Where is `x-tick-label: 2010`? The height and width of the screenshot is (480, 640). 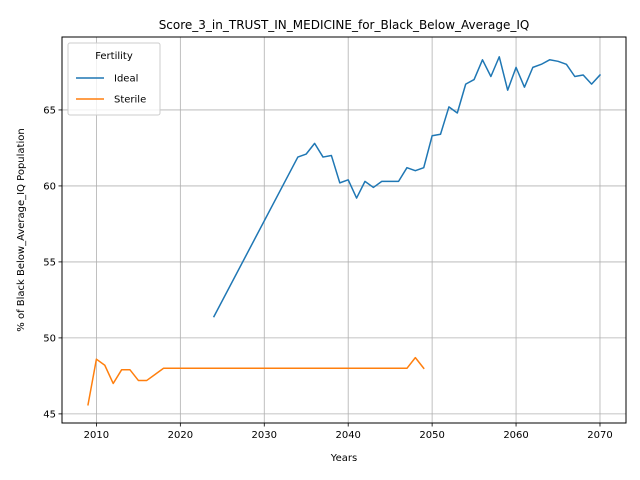
x-tick-label: 2010 is located at coordinates (96, 435).